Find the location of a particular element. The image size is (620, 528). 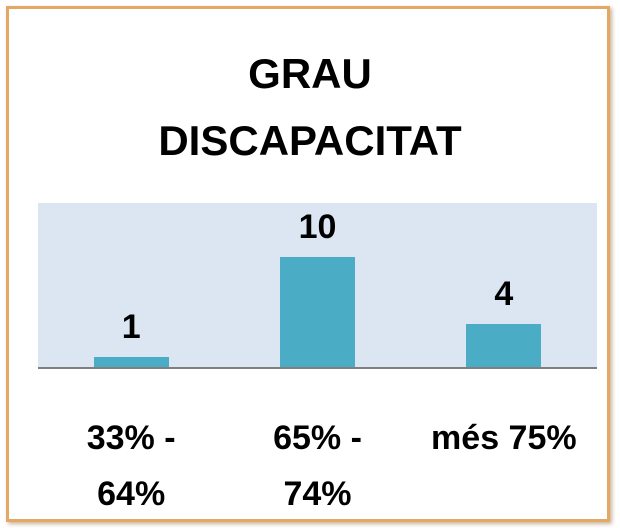

data-label: 10 is located at coordinates (317, 227).